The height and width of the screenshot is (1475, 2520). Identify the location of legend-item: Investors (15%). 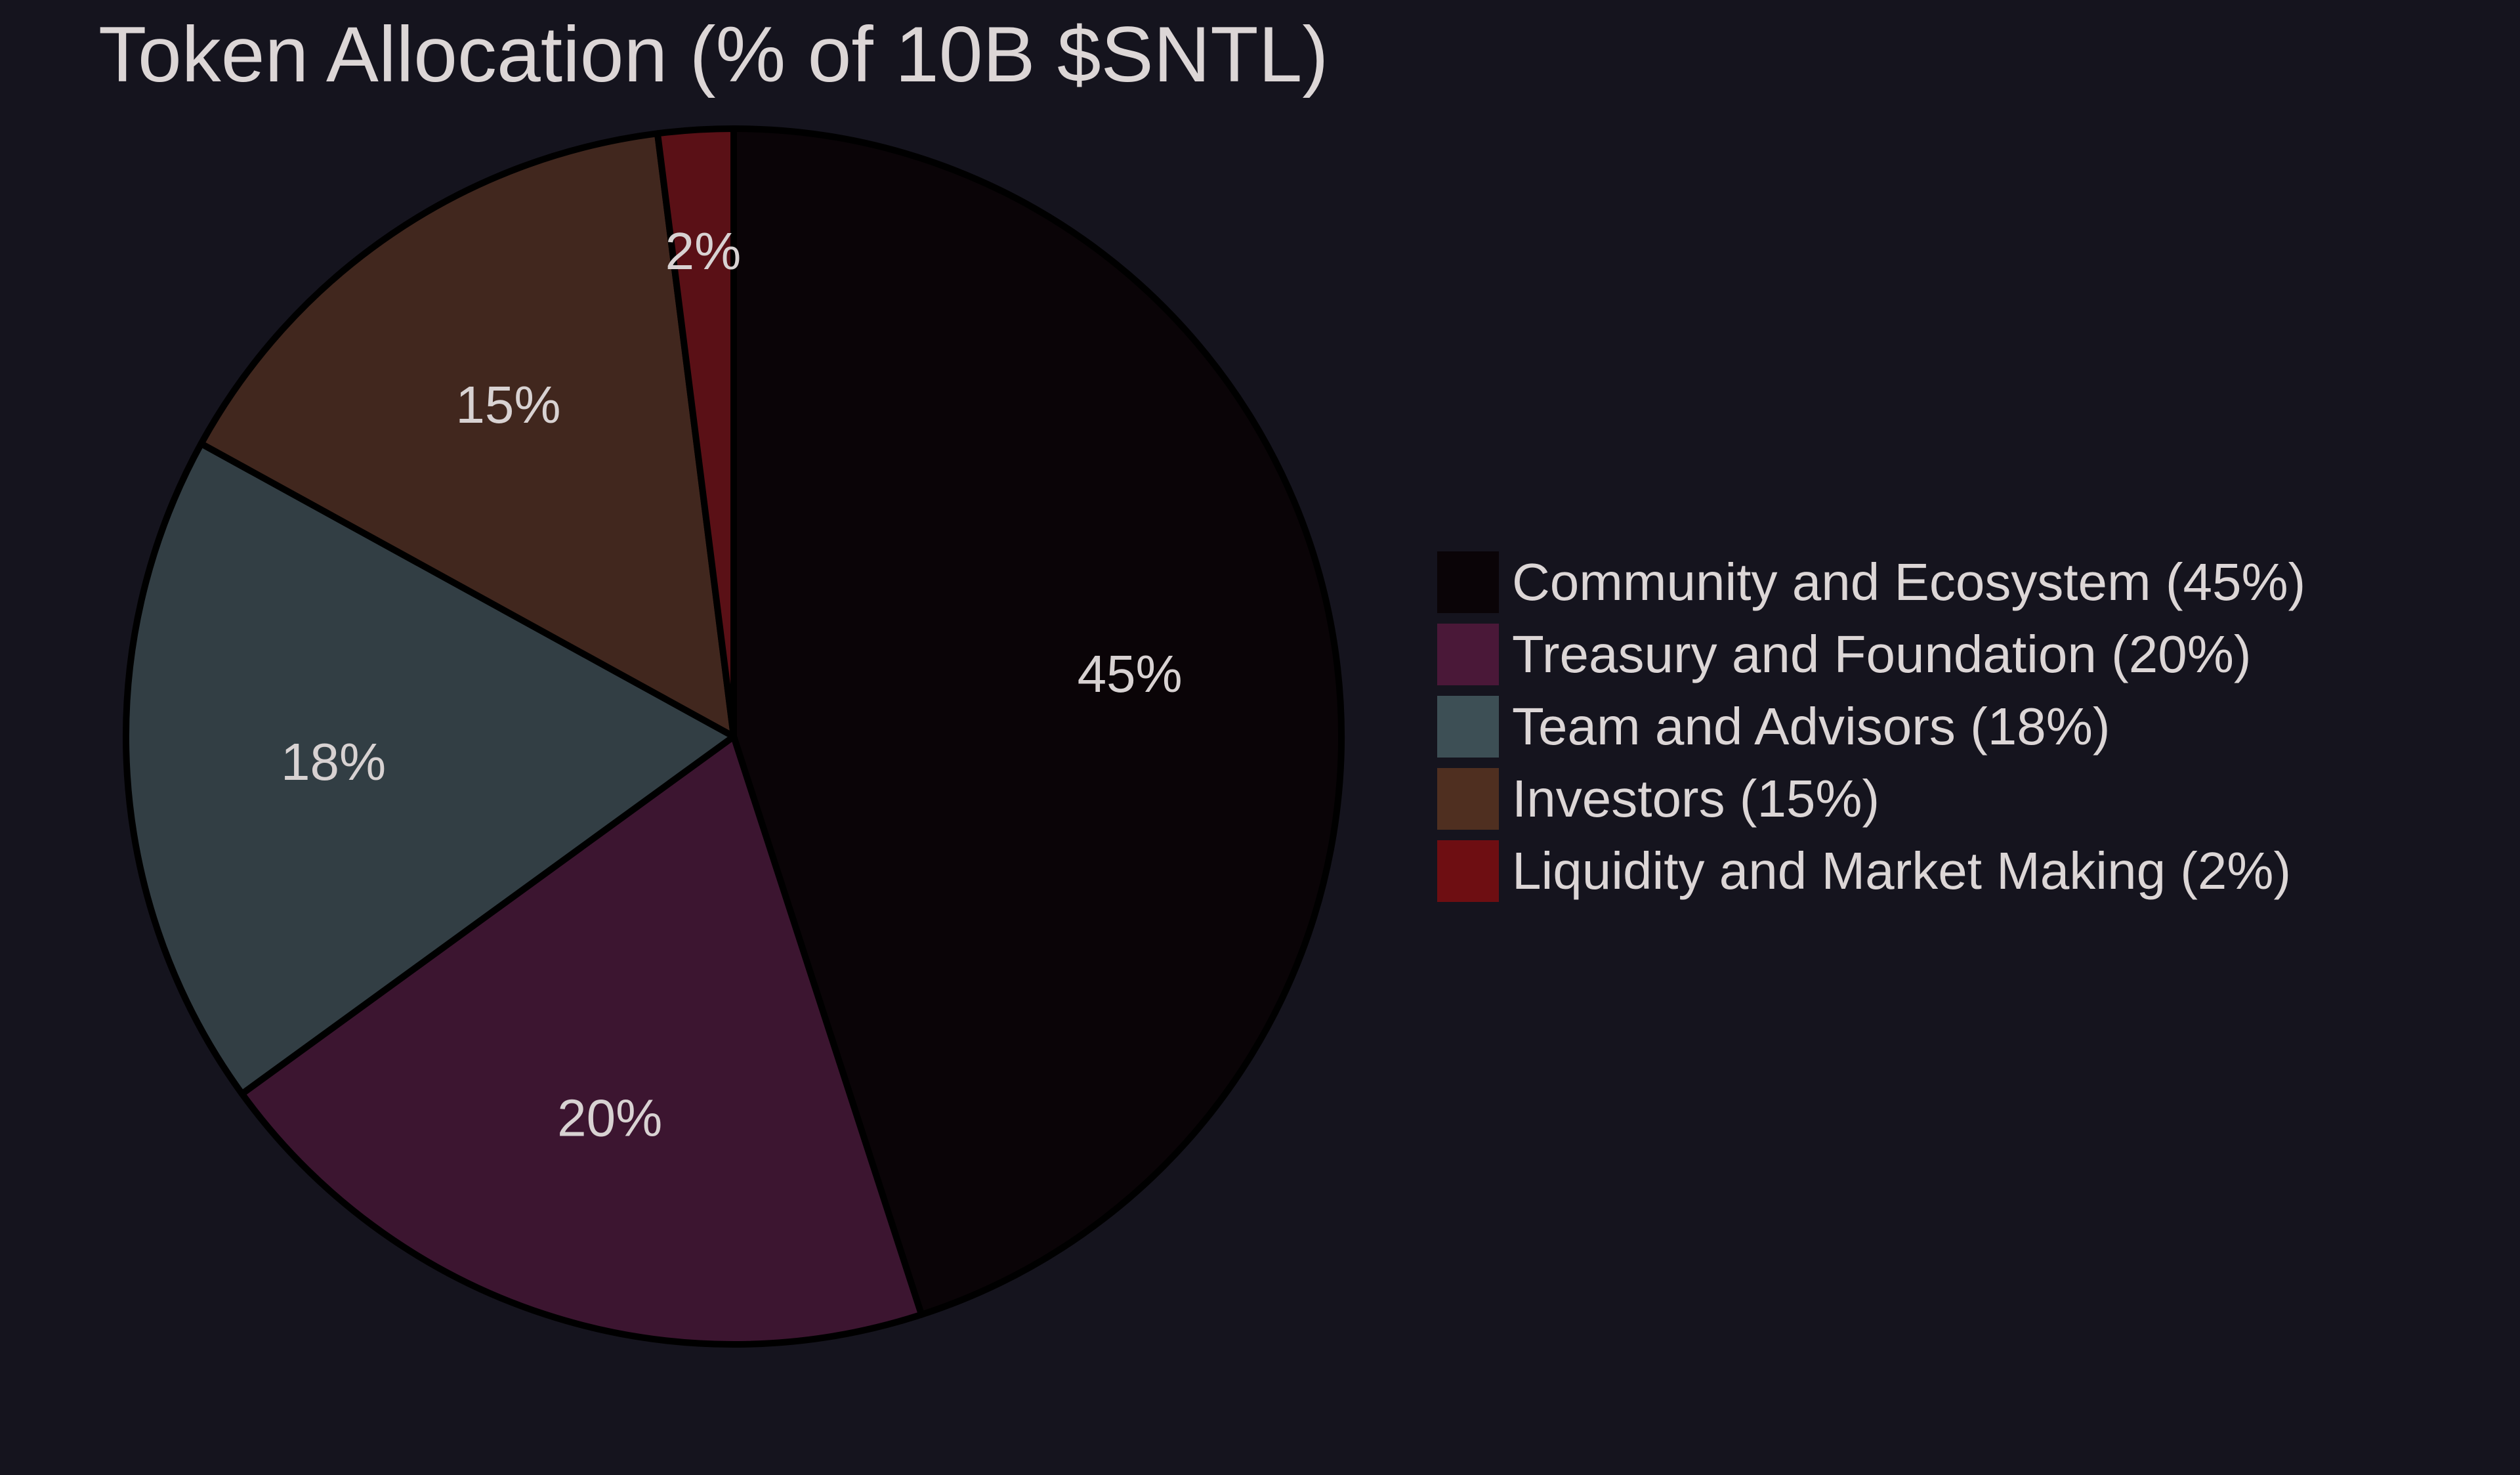
(1871, 799).